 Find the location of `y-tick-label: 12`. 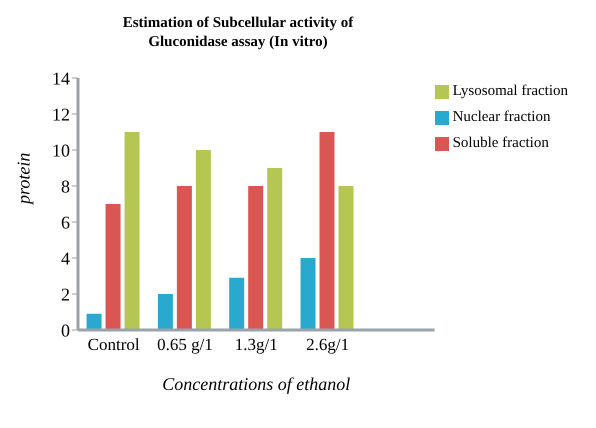

y-tick-label: 12 is located at coordinates (61, 114).